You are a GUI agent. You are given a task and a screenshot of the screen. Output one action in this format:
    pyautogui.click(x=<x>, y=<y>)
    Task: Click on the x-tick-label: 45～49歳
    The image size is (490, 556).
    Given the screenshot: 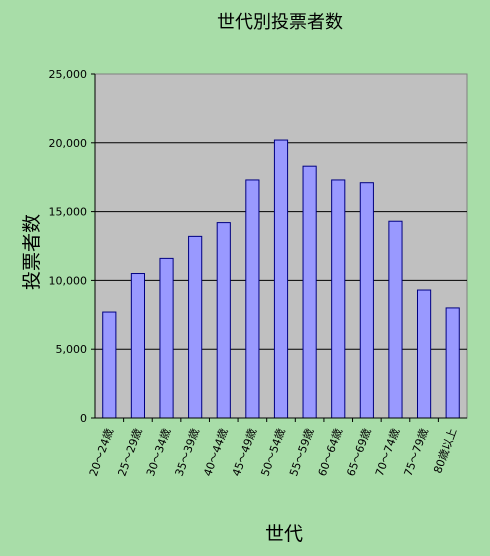 What is the action you would take?
    pyautogui.click(x=244, y=452)
    